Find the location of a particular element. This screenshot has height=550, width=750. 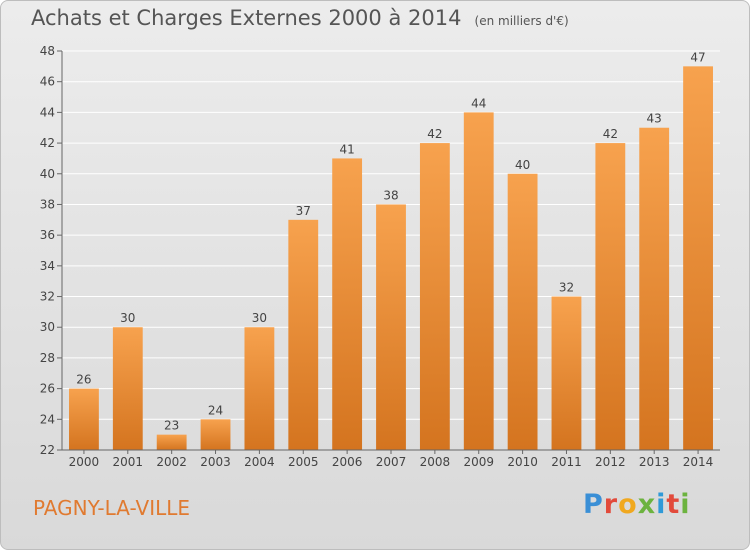

proxiti-logo: Proxiti is located at coordinates (637, 504).